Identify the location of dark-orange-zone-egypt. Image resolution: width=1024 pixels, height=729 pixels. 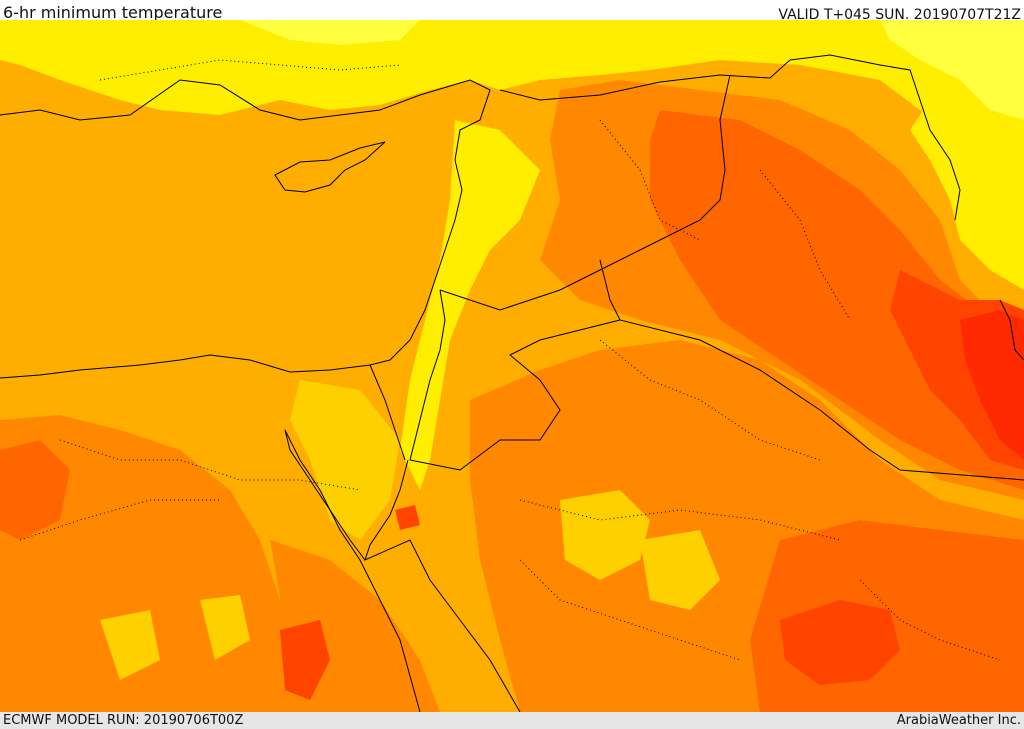
(35, 490).